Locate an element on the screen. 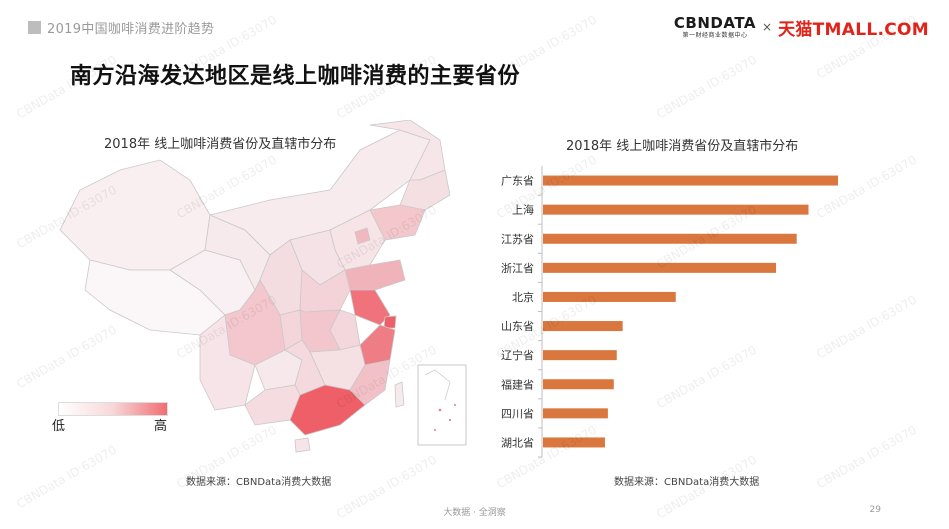  cbndata-logo-subtitle: 第一财经商业数据中心 is located at coordinates (715, 35).